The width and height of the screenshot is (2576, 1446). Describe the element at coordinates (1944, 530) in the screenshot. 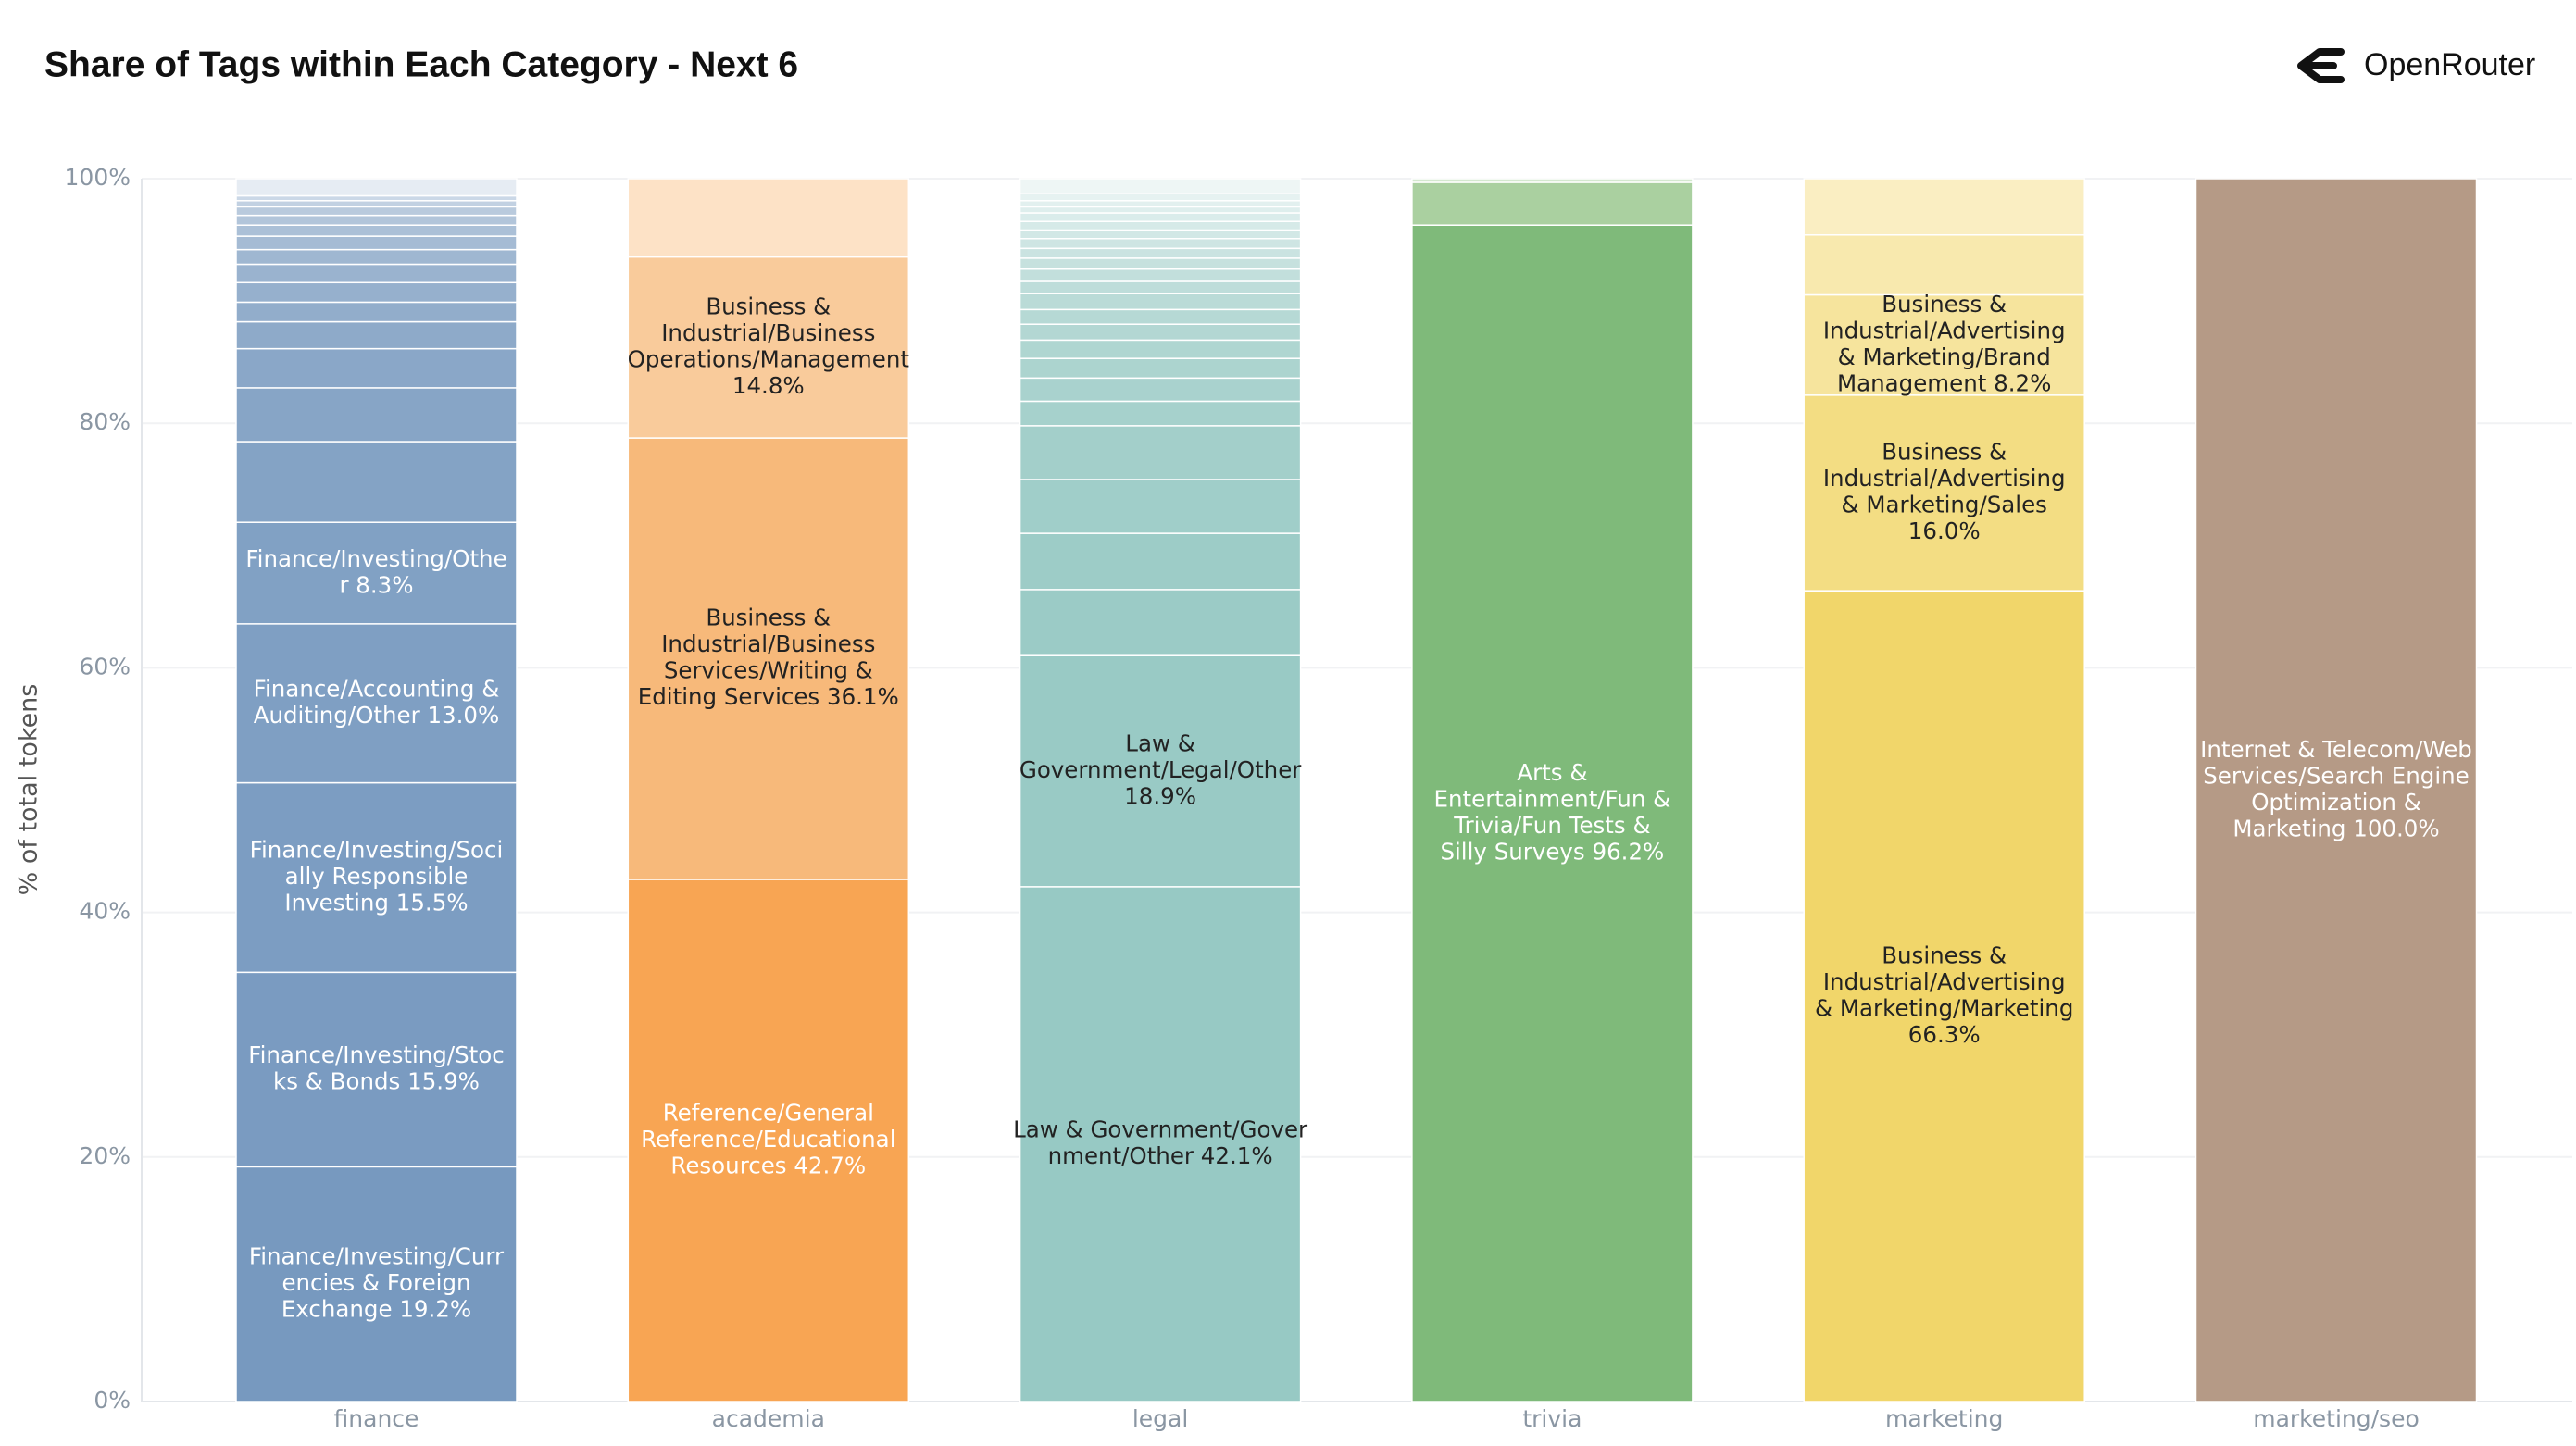

I see `segment-label: 16.0%` at that location.